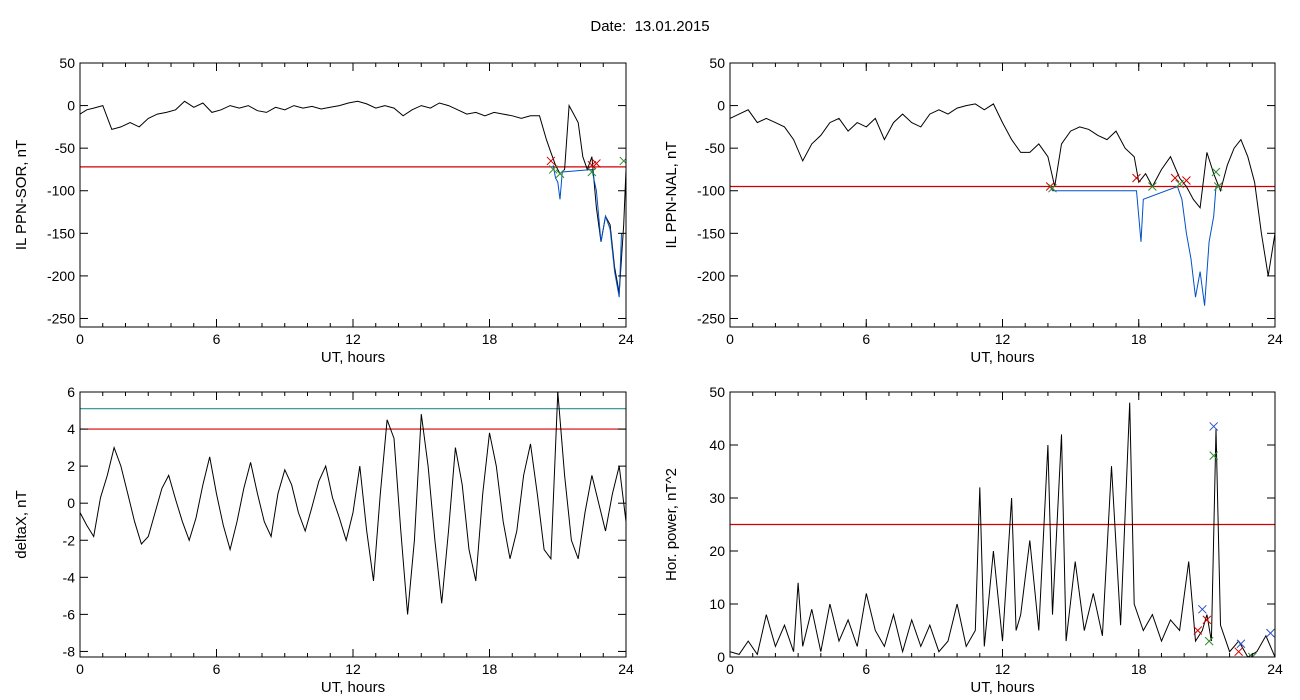  I want to click on y-tick-label: -2, so click(69, 540).